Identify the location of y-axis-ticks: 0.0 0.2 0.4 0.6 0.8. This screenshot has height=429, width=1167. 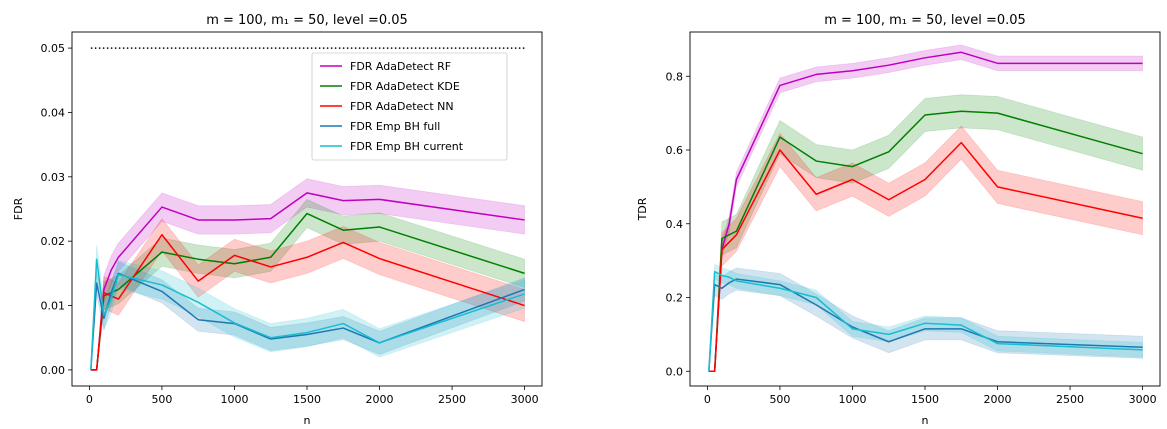
(678, 224).